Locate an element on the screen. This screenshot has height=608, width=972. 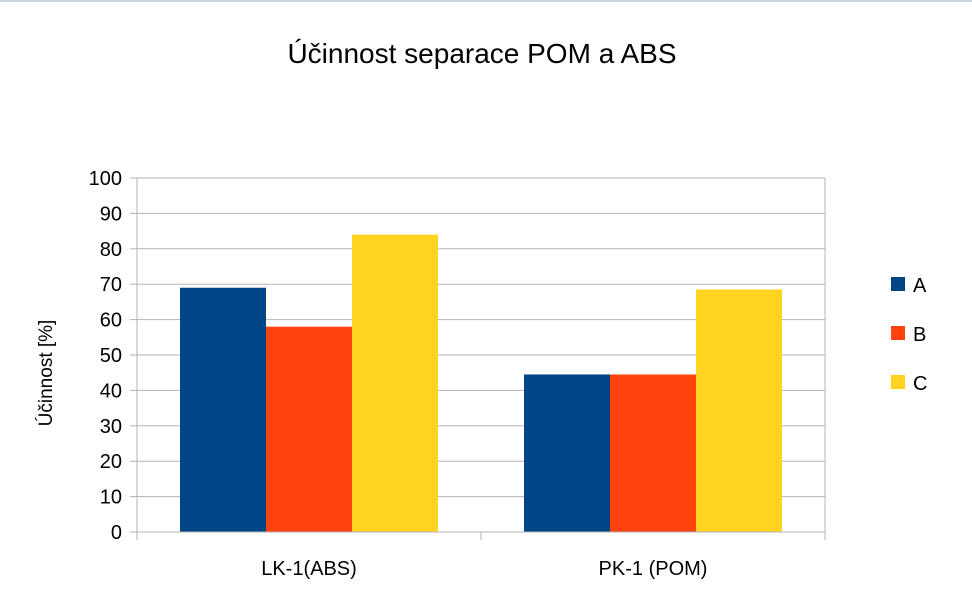
legend-swatch-a is located at coordinates (898, 284).